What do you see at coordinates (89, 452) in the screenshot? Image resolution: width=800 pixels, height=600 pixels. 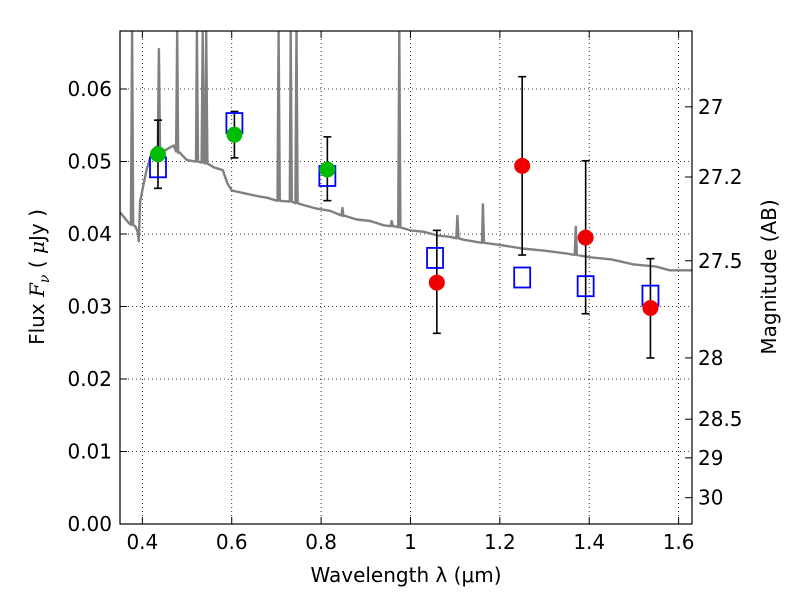 I see `y-tick-label: 0.01` at bounding box center [89, 452].